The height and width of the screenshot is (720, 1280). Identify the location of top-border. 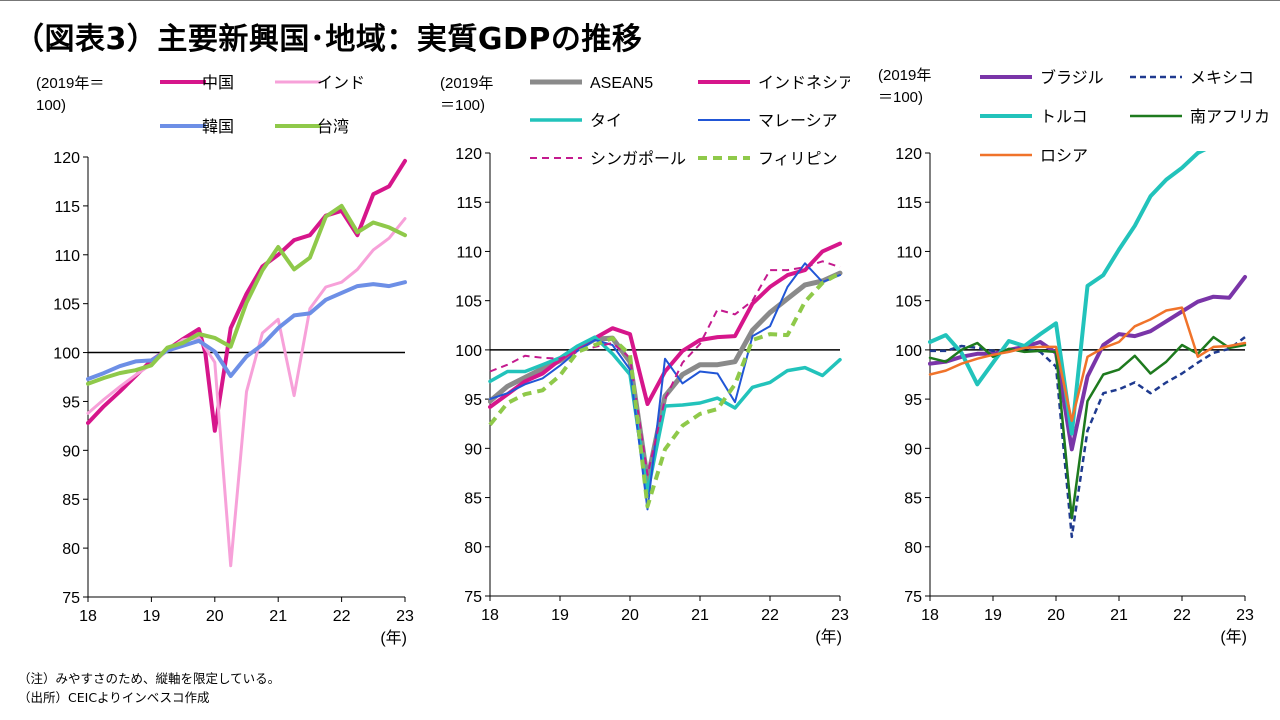
(640, 0).